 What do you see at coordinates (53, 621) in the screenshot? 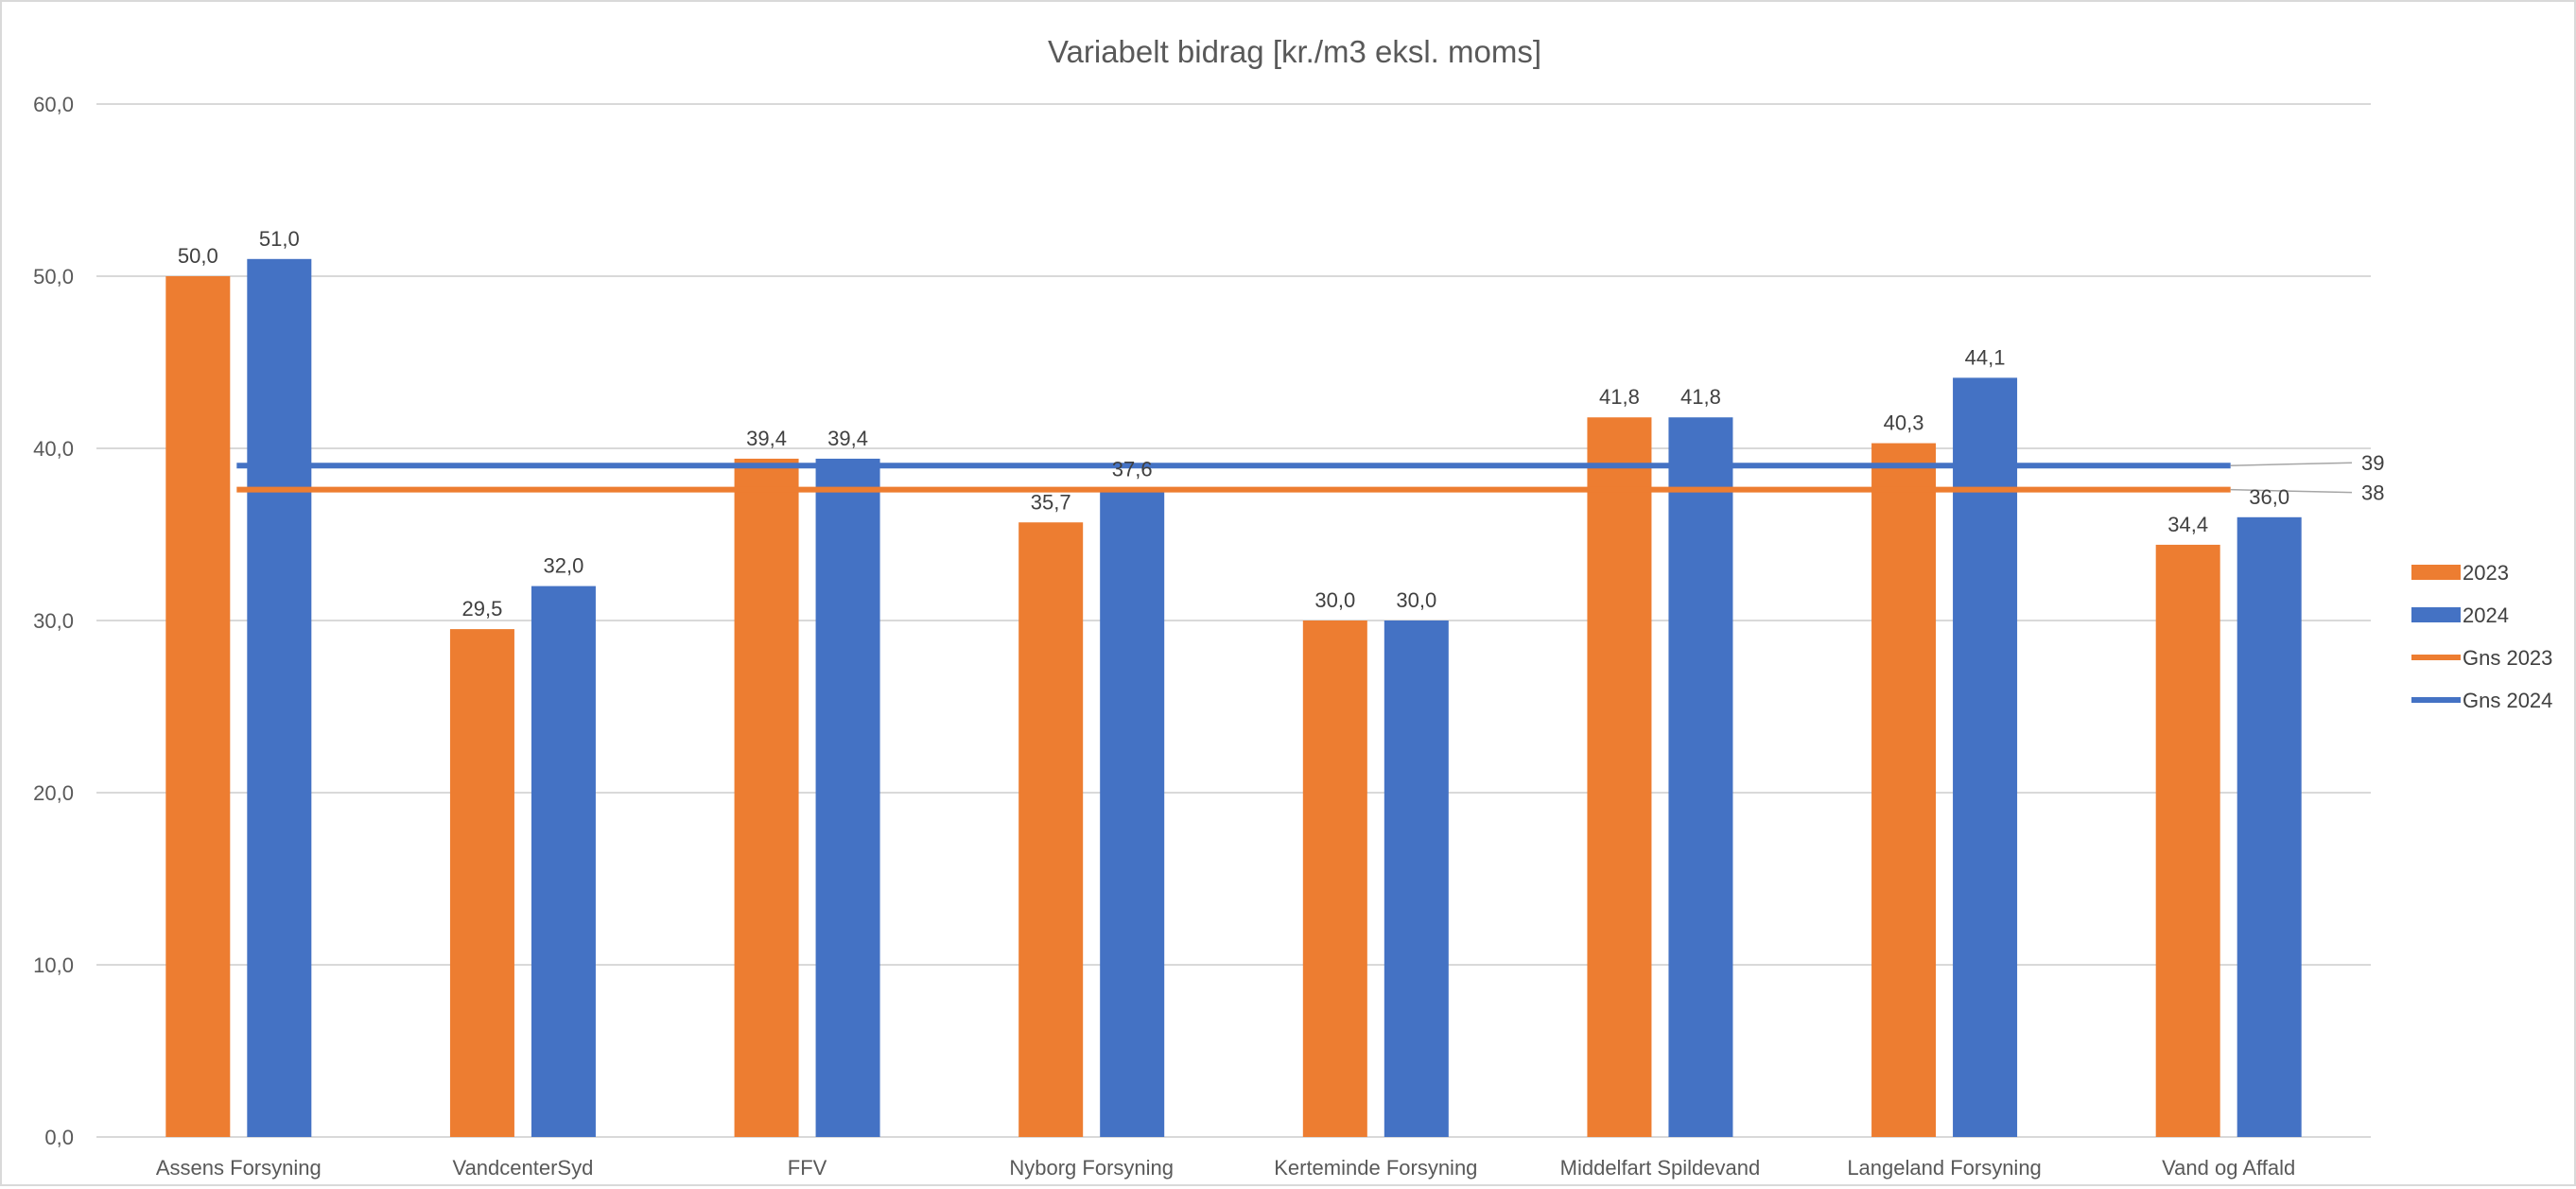
I see `y-tick-label: 30,0` at bounding box center [53, 621].